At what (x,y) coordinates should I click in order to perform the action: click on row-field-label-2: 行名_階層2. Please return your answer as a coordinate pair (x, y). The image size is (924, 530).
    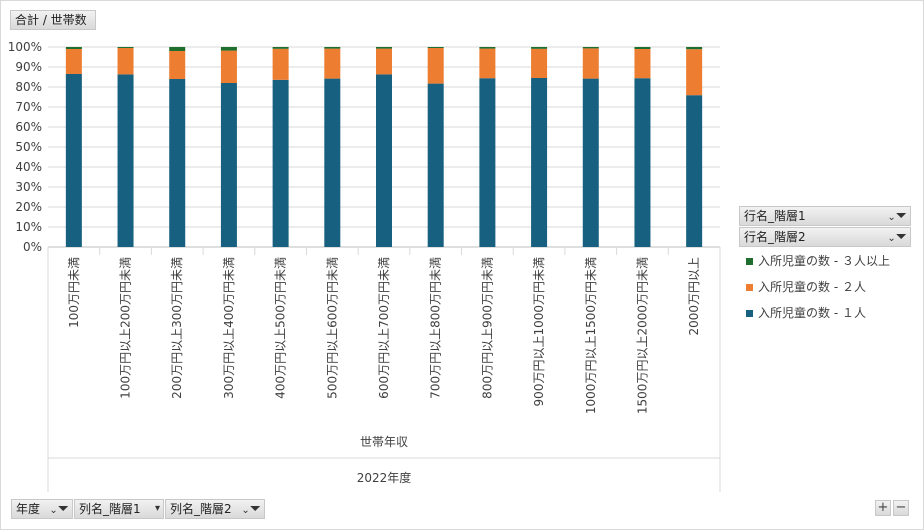
    Looking at the image, I should click on (775, 237).